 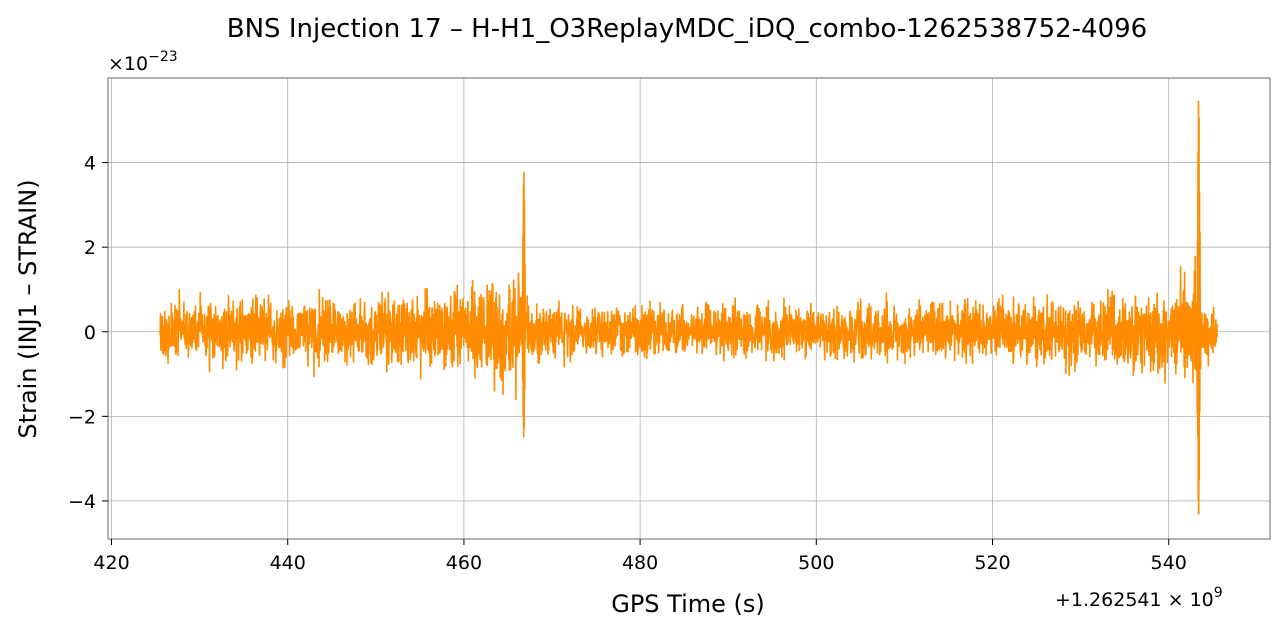 What do you see at coordinates (1169, 563) in the screenshot?
I see `x-tick-label: 540` at bounding box center [1169, 563].